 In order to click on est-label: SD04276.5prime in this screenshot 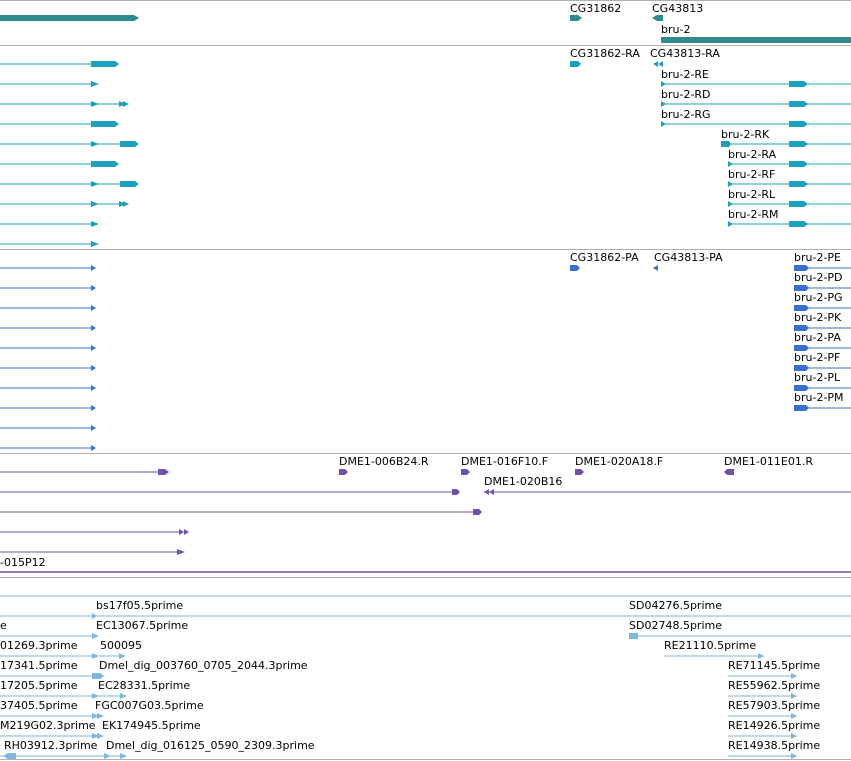, I will do `click(675, 605)`.